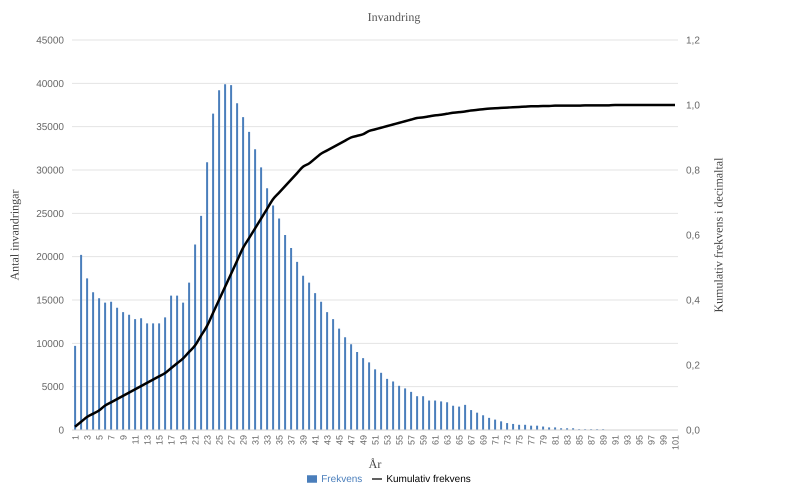 Image resolution: width=788 pixels, height=493 pixels. What do you see at coordinates (61, 431) in the screenshot?
I see `y-tick-label: 0` at bounding box center [61, 431].